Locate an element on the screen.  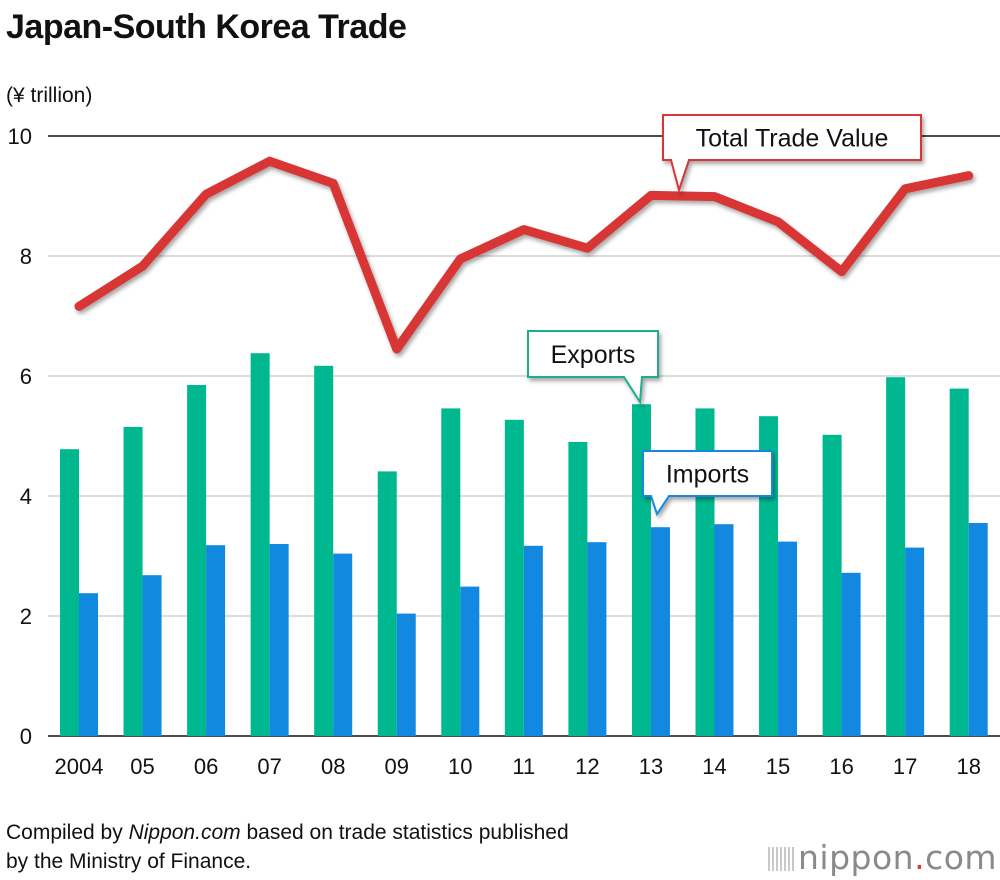
x-tick-label: 11 is located at coordinates (523, 766).